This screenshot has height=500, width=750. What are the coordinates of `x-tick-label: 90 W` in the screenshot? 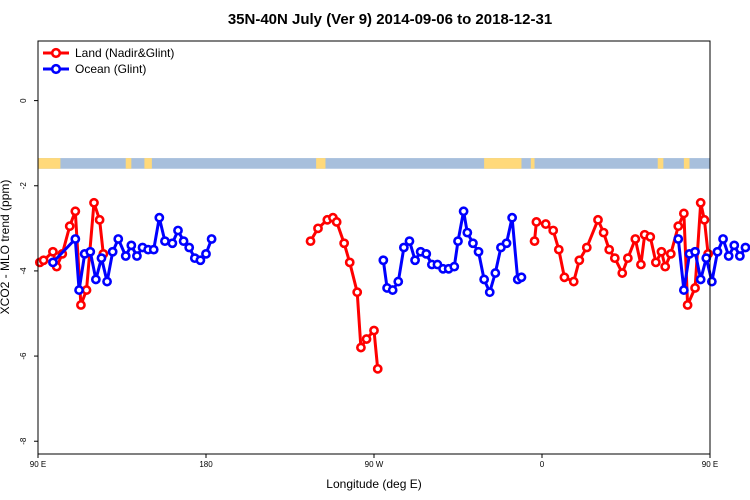 It's located at (374, 464).